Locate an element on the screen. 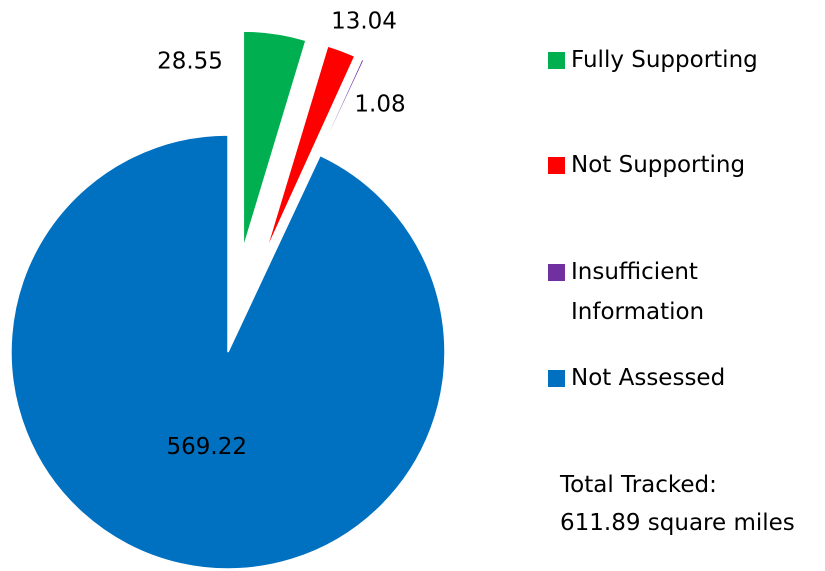 Image resolution: width=825 pixels, height=571 pixels. data-label: 569.22 is located at coordinates (207, 447).